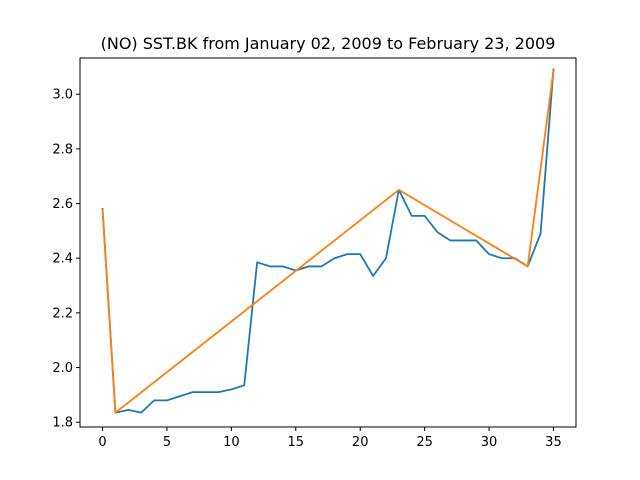  What do you see at coordinates (553, 442) in the screenshot?
I see `x-tick-label: 35` at bounding box center [553, 442].